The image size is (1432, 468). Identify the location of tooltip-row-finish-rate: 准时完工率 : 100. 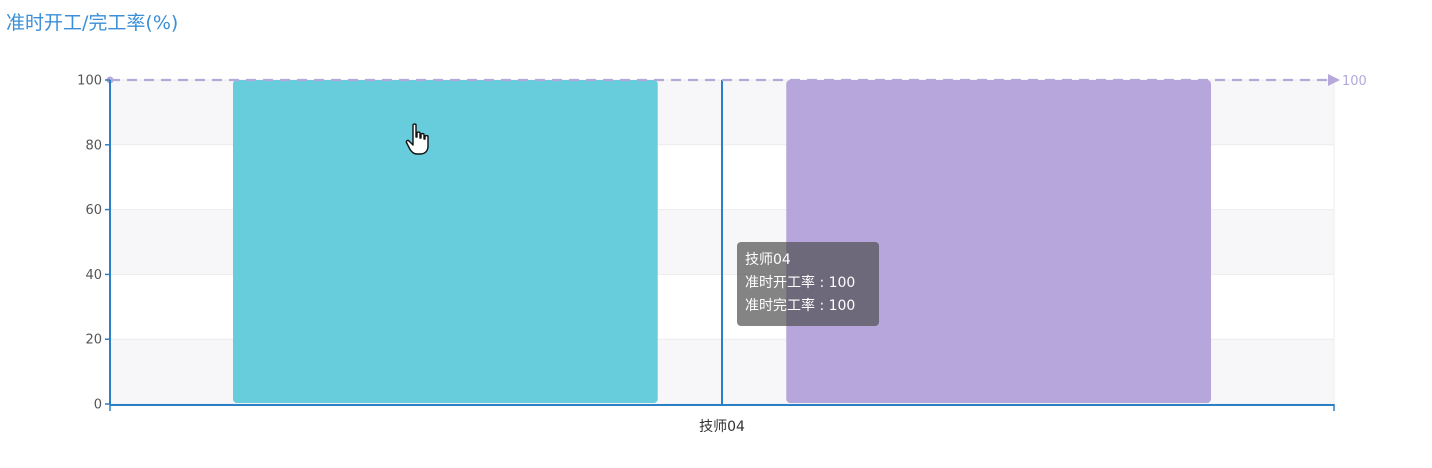
(800, 306).